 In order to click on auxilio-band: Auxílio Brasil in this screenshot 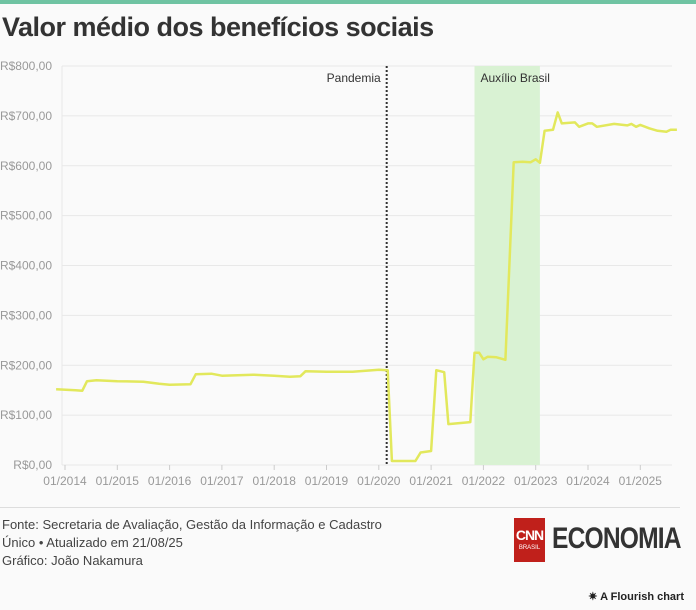, I will do `click(512, 265)`.